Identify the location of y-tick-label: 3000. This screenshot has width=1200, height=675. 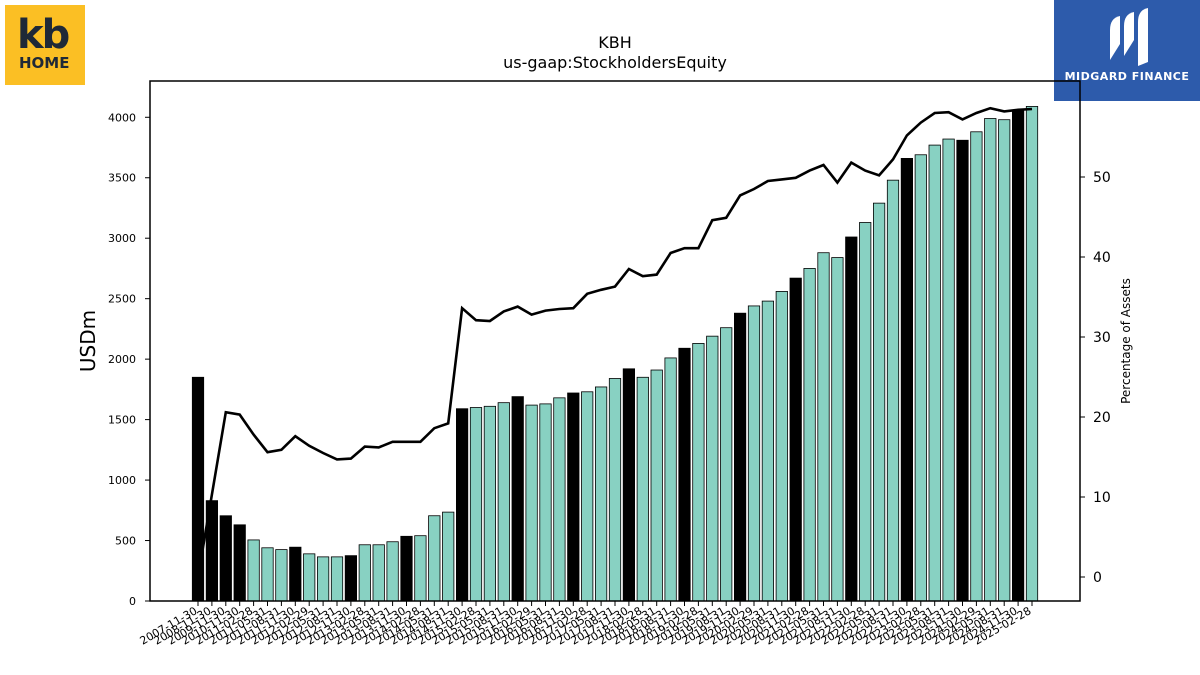
(122, 238).